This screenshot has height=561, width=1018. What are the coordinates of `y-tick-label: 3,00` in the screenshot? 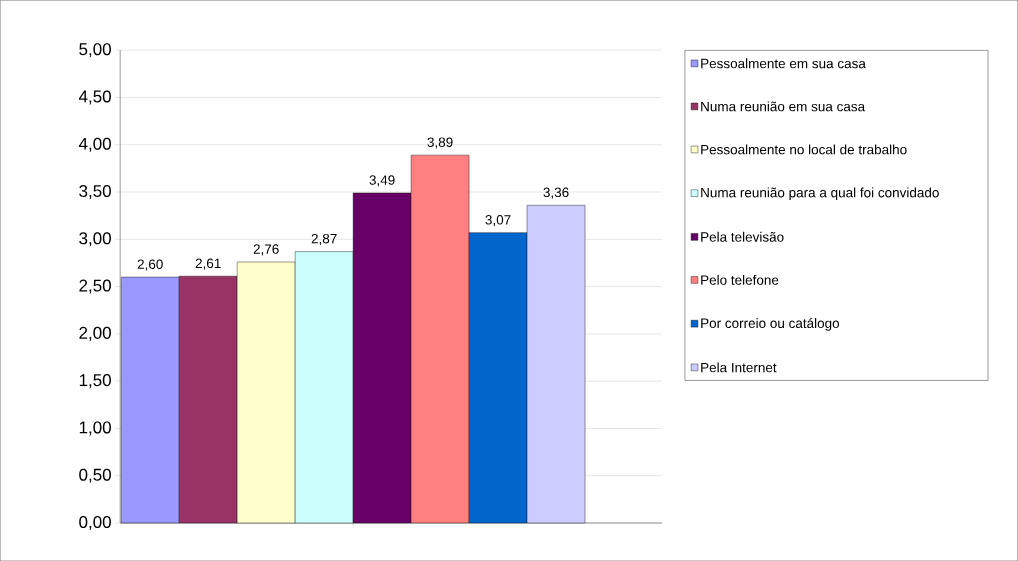 It's located at (95, 239).